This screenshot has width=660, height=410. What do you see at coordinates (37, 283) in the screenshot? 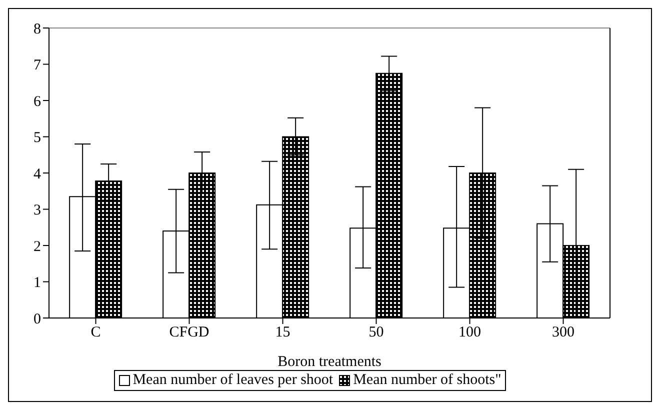
I see `y-tick-label: 1` at bounding box center [37, 283].